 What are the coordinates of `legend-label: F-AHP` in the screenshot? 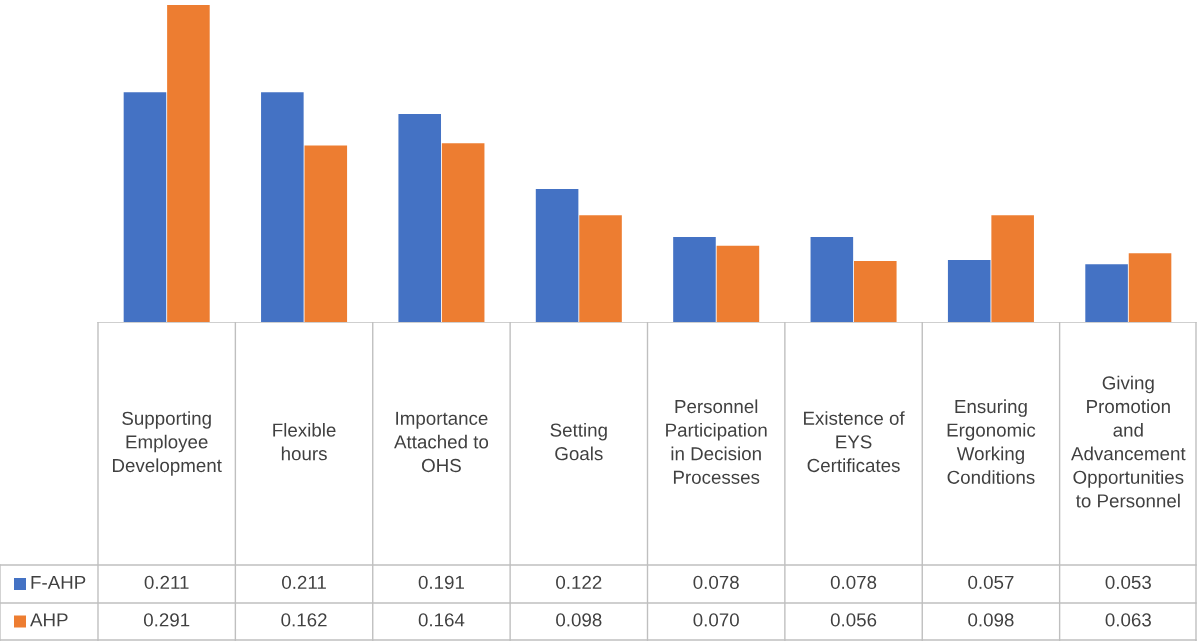 It's located at (58, 582).